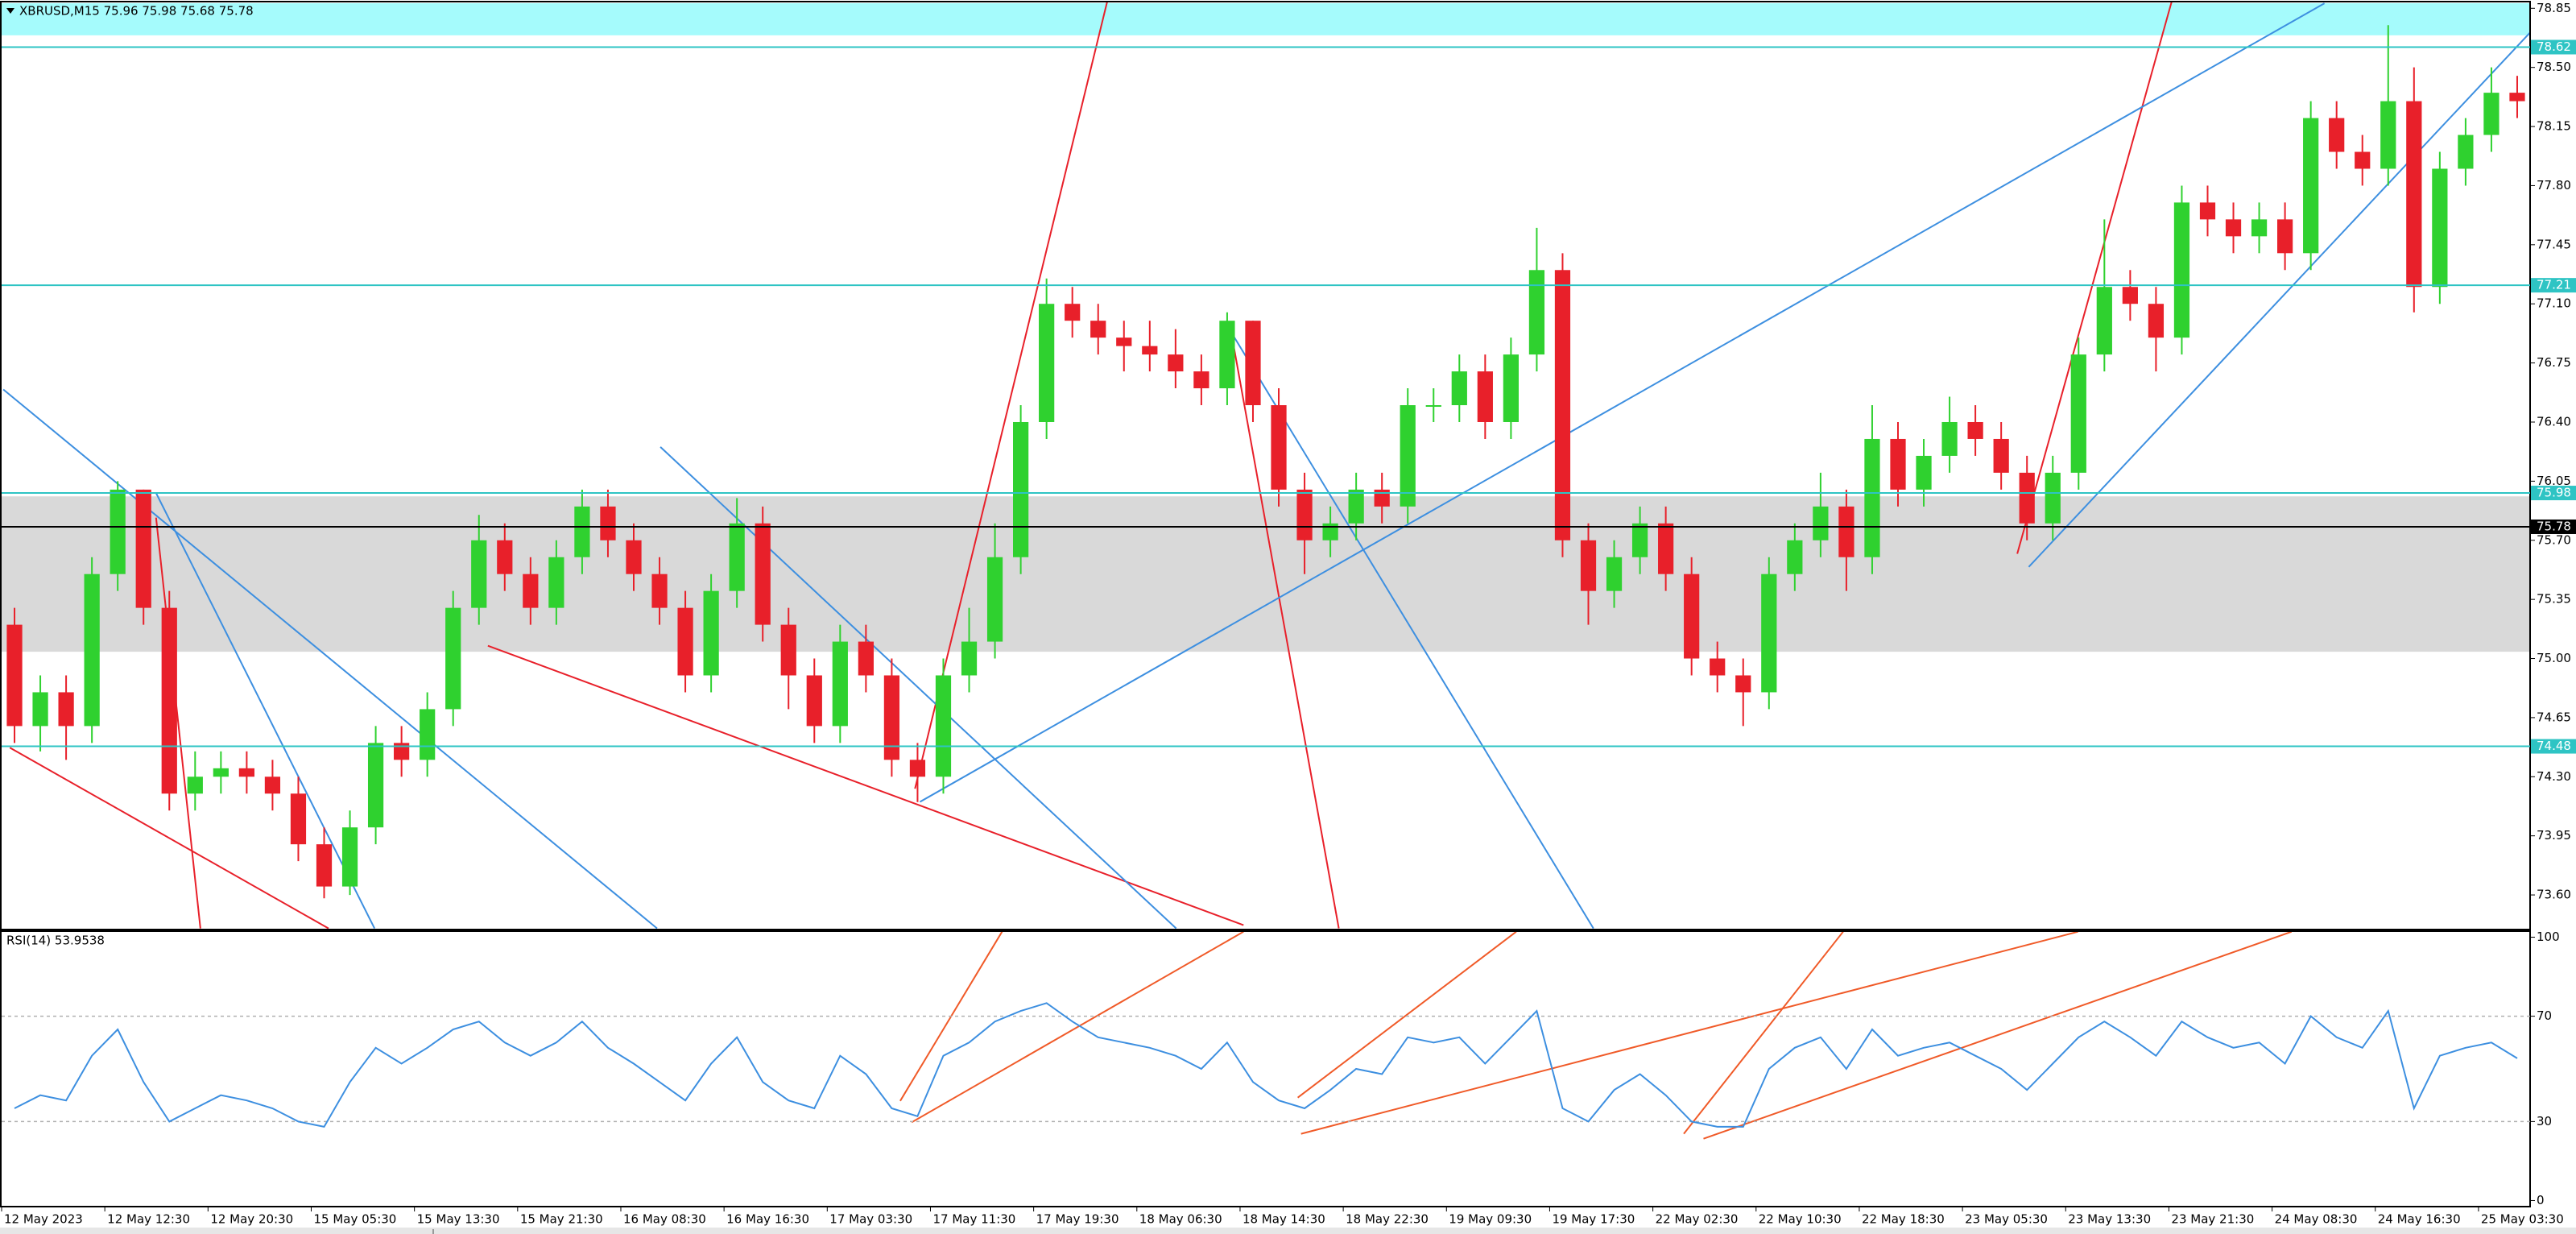  I want to click on y-tick-label: 77.80, so click(2554, 185).